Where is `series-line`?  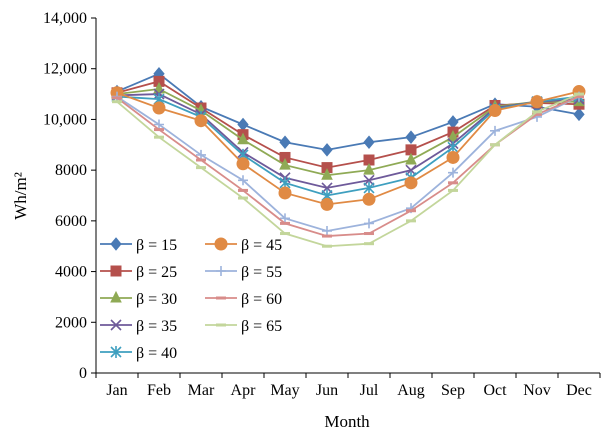 series-line is located at coordinates (348, 111).